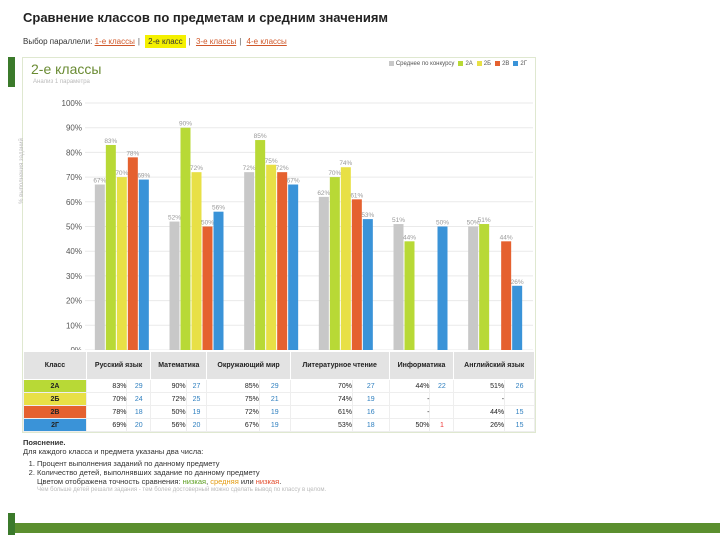  I want to click on table-row: 2Б 70% 24 72% 25 75% 21 74% 19- -, so click(279, 399).